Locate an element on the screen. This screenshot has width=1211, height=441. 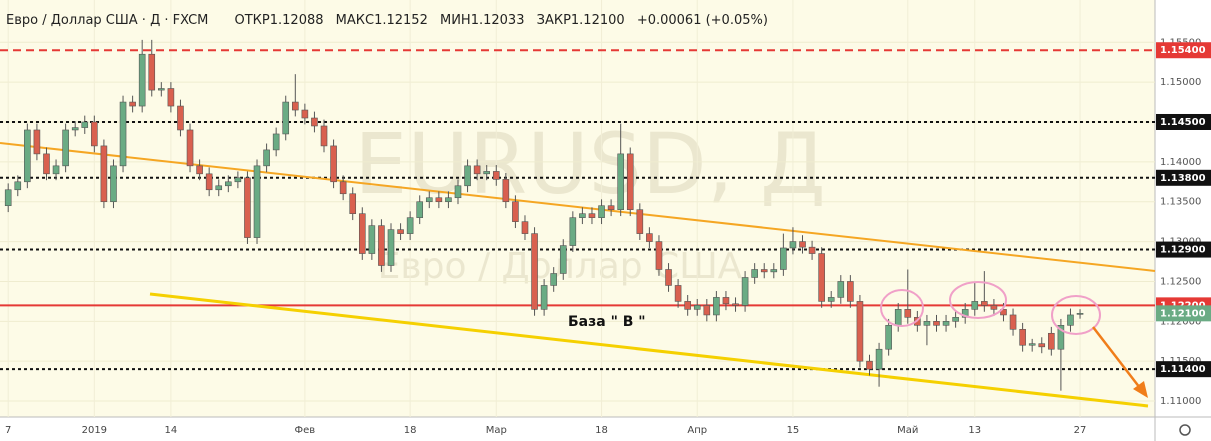
price-label-box is located at coordinates (1183, 313).